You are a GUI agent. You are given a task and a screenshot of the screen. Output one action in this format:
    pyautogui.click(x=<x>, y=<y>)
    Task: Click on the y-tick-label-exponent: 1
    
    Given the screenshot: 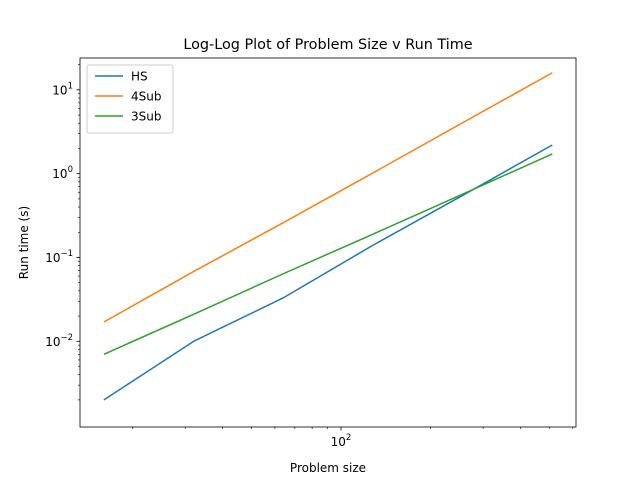 What is the action you would take?
    pyautogui.click(x=70, y=86)
    